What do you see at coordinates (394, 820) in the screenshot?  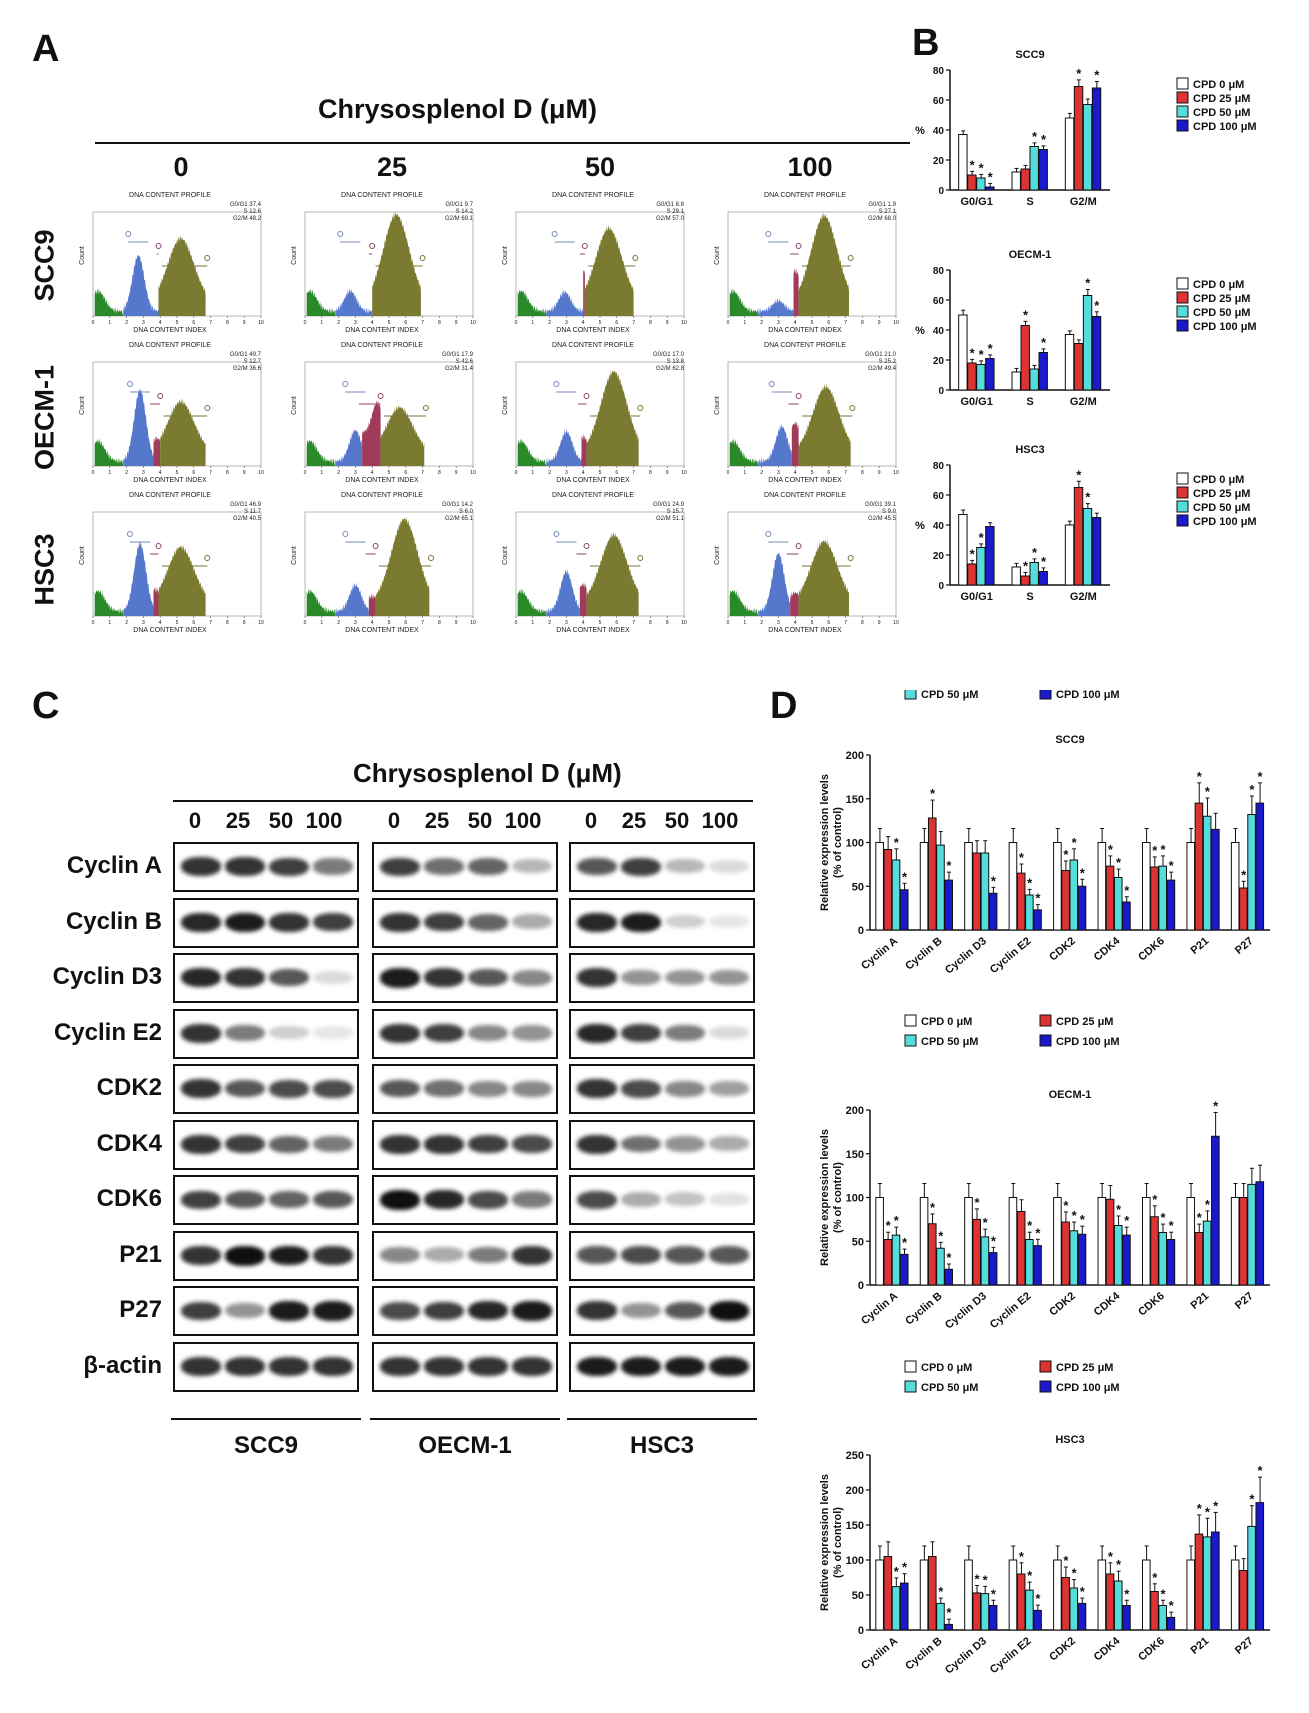 I see `lane-label: 0` at bounding box center [394, 820].